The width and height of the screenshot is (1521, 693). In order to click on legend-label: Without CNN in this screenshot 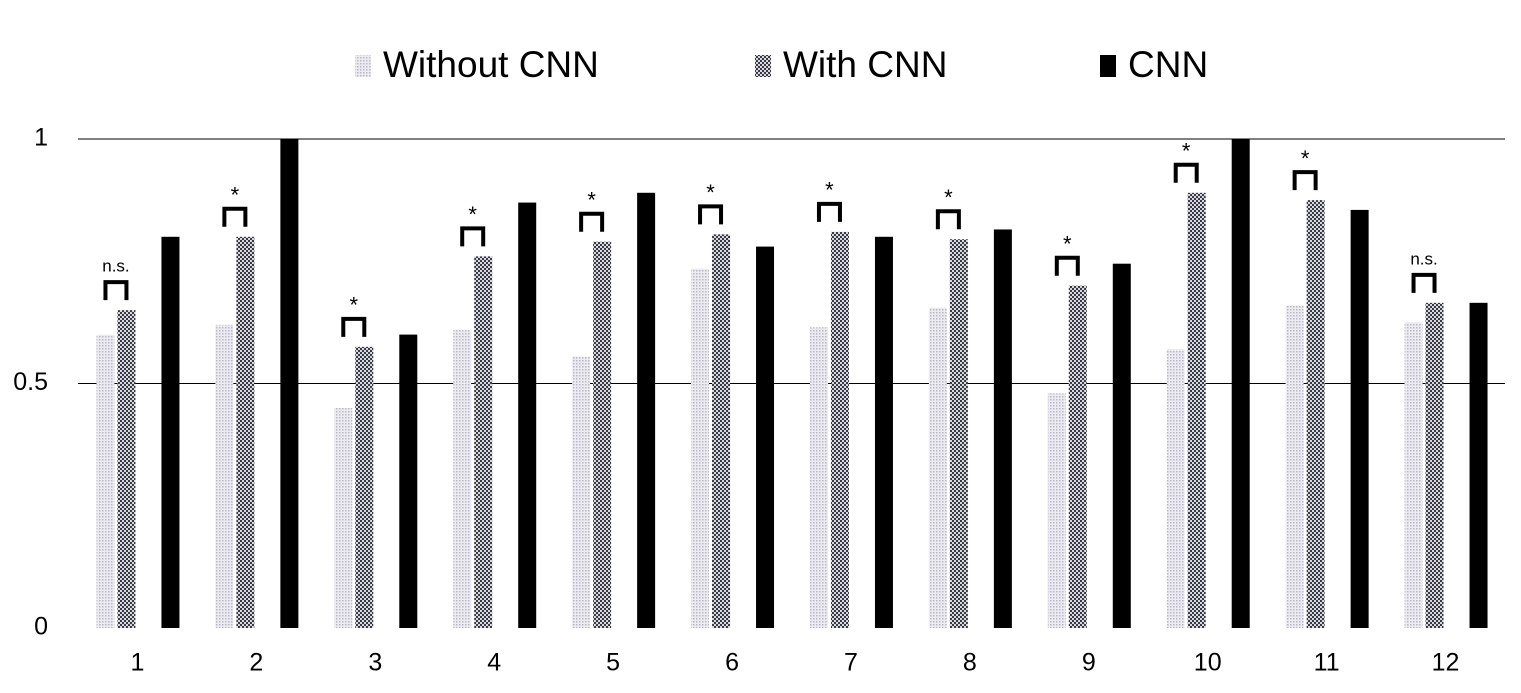, I will do `click(491, 64)`.